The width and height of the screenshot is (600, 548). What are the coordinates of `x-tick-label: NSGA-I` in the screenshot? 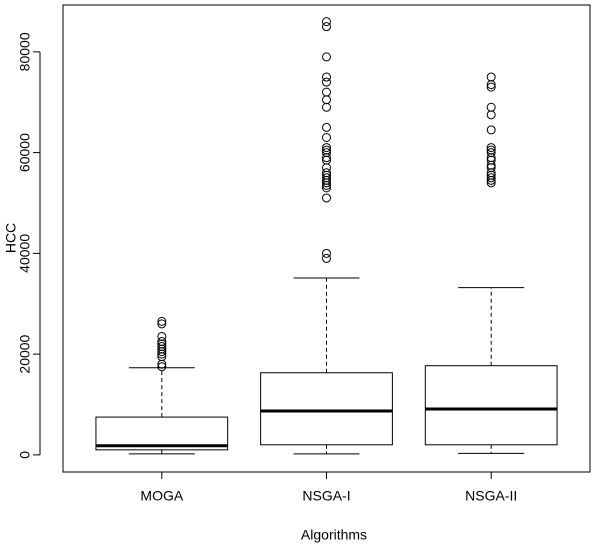 It's located at (326, 496).